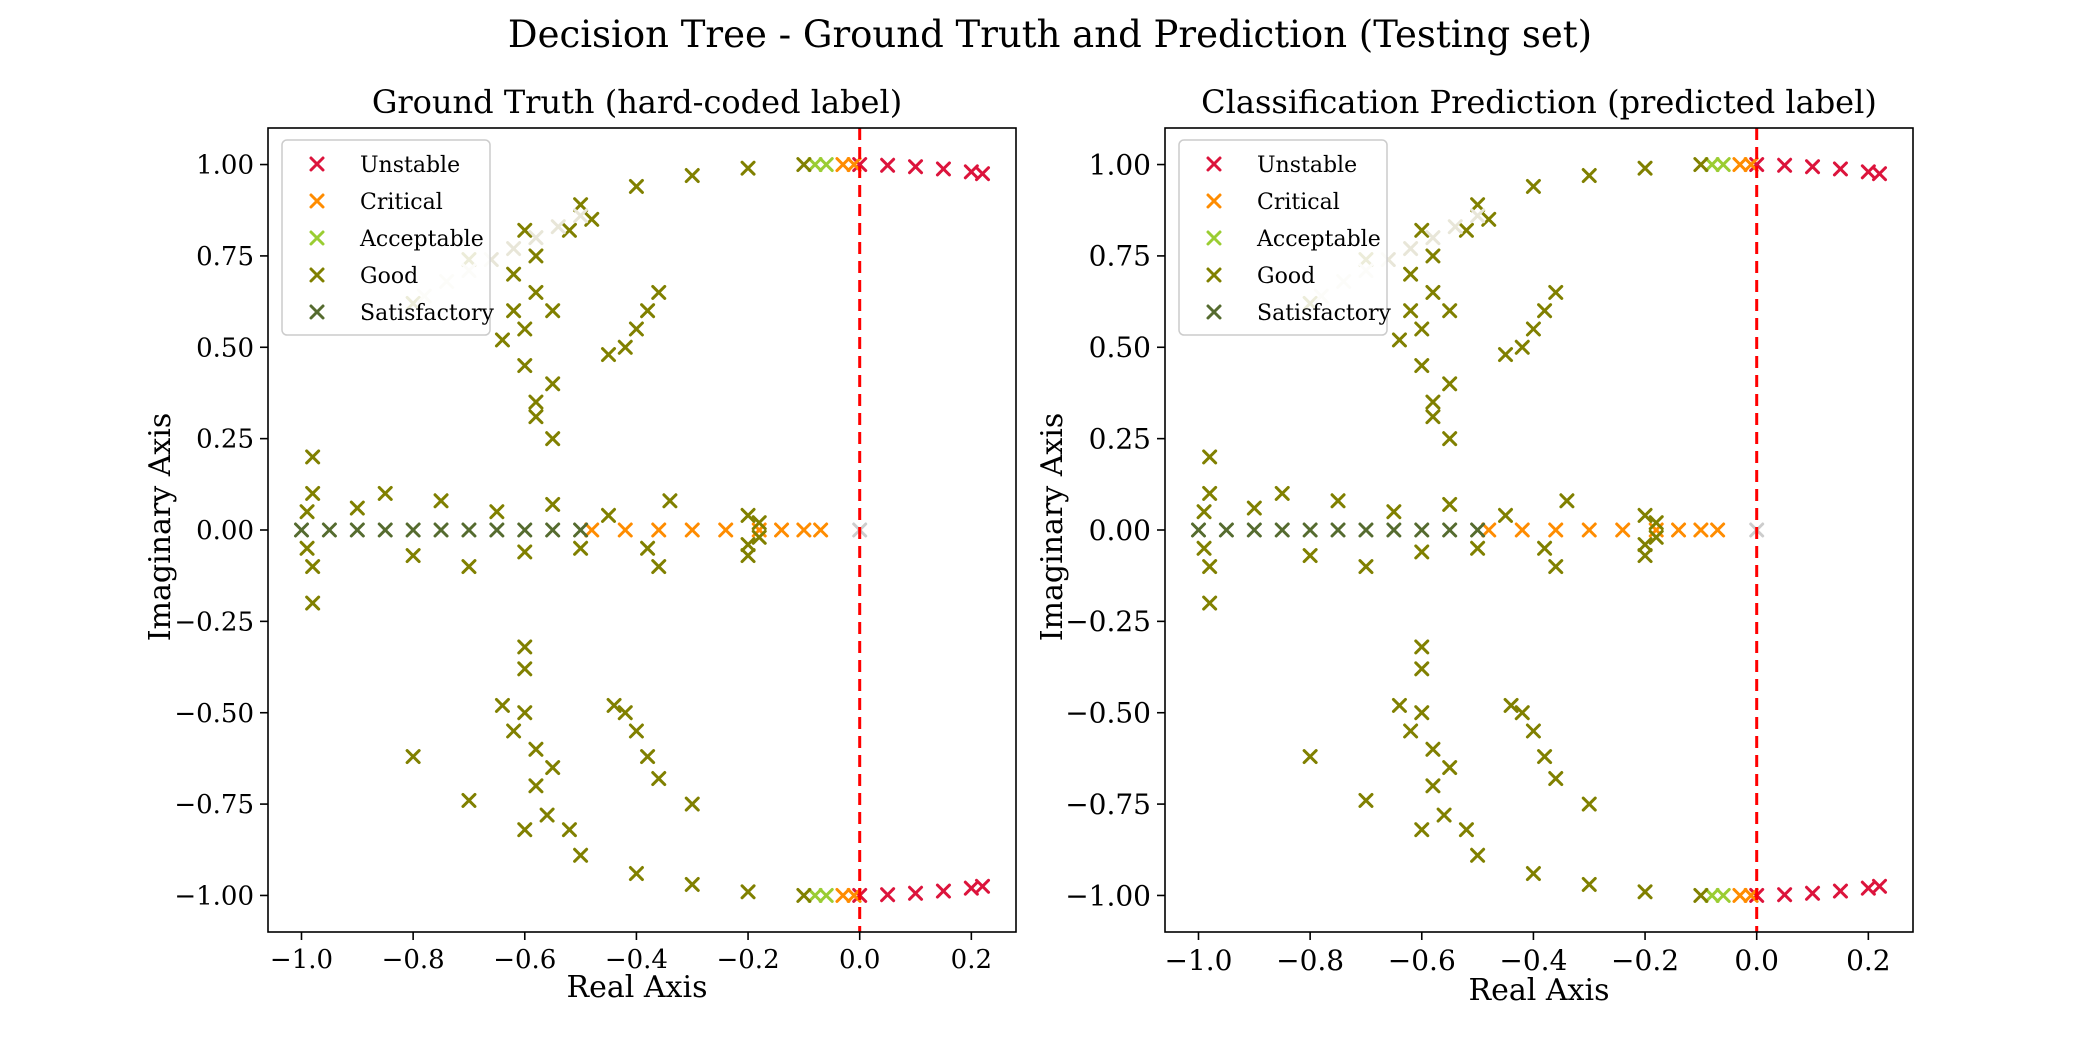 The height and width of the screenshot is (1050, 2100). What do you see at coordinates (1198, 960) in the screenshot?
I see `prediction-xtick-label-0: −1.0` at bounding box center [1198, 960].